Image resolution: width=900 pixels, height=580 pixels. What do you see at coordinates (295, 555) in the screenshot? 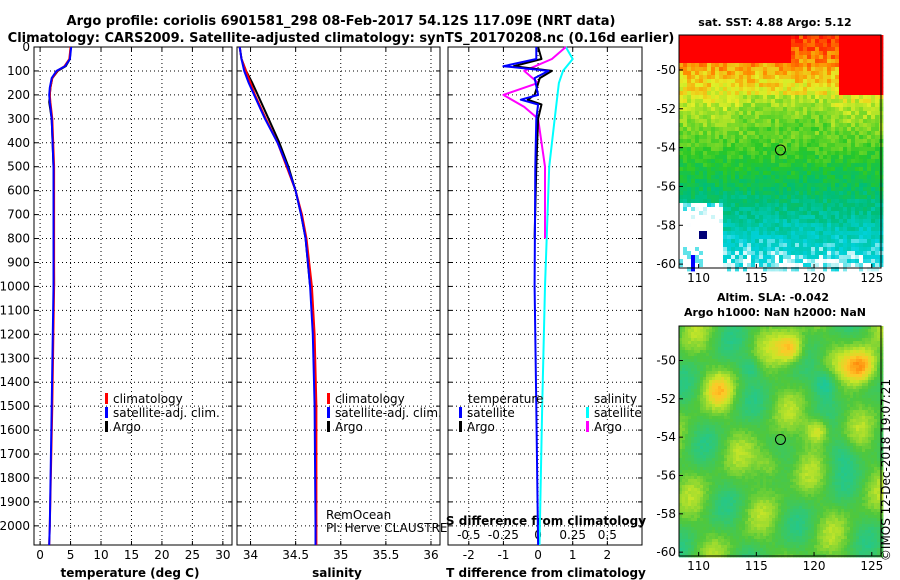
I see `sal-x-tick-label: 34.5` at bounding box center [295, 555].